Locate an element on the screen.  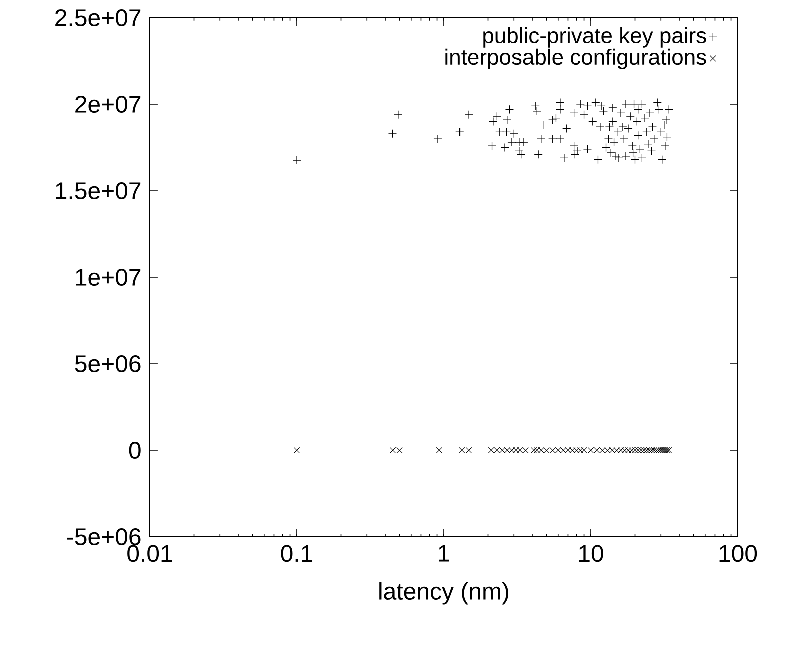
x-tick-label: 0.01 is located at coordinates (150, 553).